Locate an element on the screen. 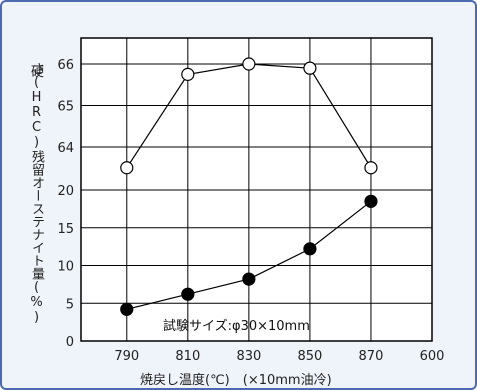 This screenshot has height=390, width=477. x-tick-label: 790 is located at coordinates (126, 356).